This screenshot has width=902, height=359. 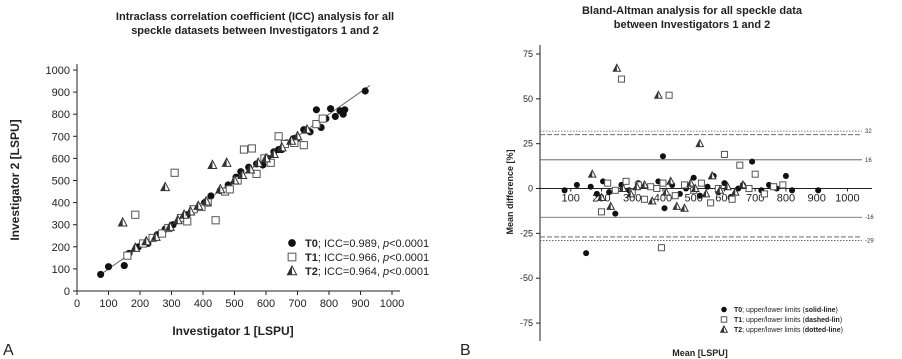 I want to click on panel-b-title-line-2: between Investigators 1 and 2, so click(x=692, y=25).